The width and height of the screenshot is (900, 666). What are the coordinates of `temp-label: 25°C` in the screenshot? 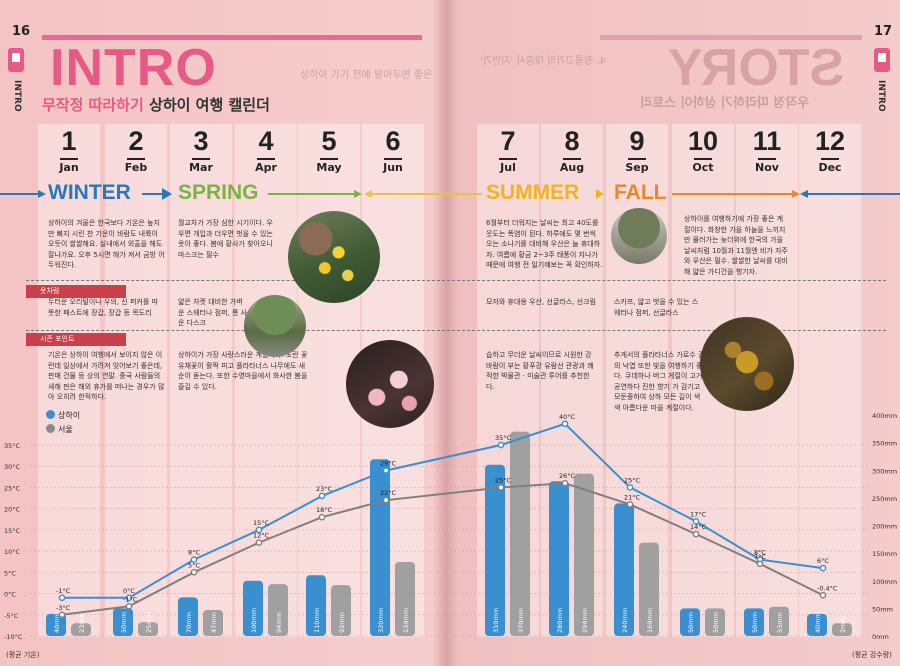 It's located at (503, 480).